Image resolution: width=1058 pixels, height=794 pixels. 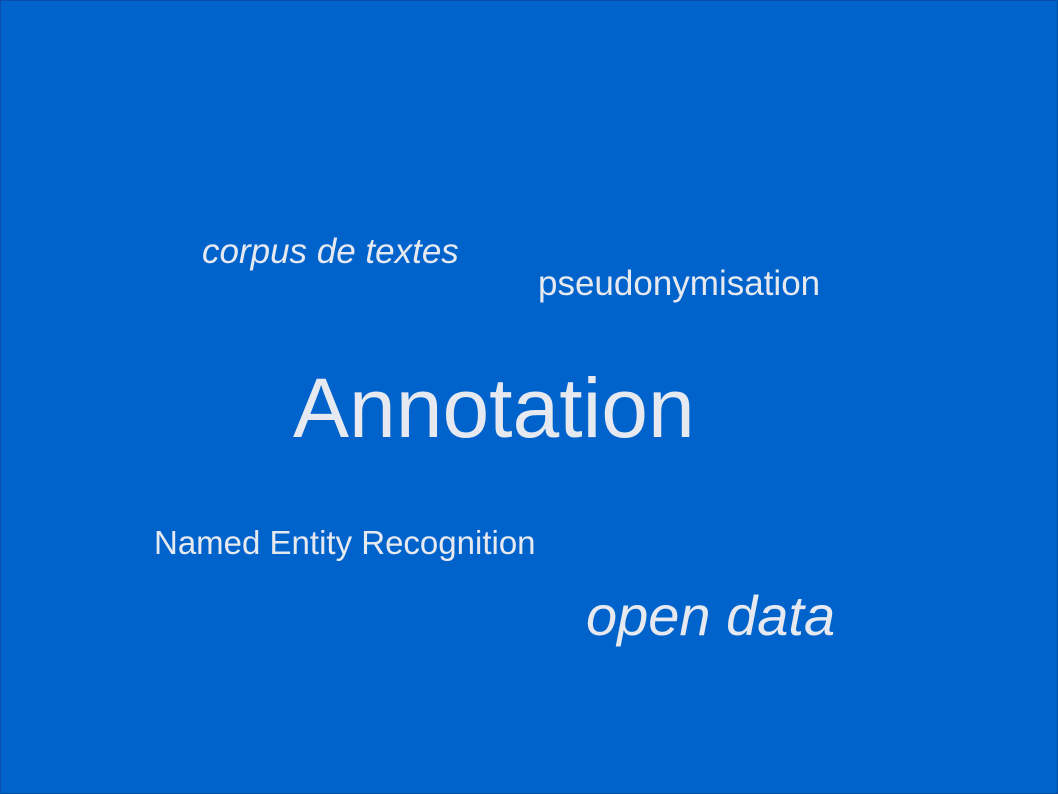 What do you see at coordinates (494, 408) in the screenshot?
I see `word-annotation: Annotation` at bounding box center [494, 408].